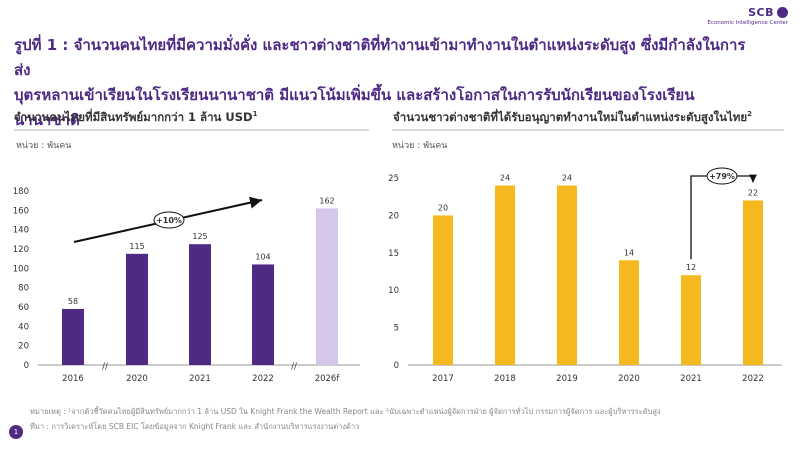 The height and width of the screenshot is (450, 800). What do you see at coordinates (691, 379) in the screenshot?
I see `right-chart-x-tick-label: 2021` at bounding box center [691, 379].